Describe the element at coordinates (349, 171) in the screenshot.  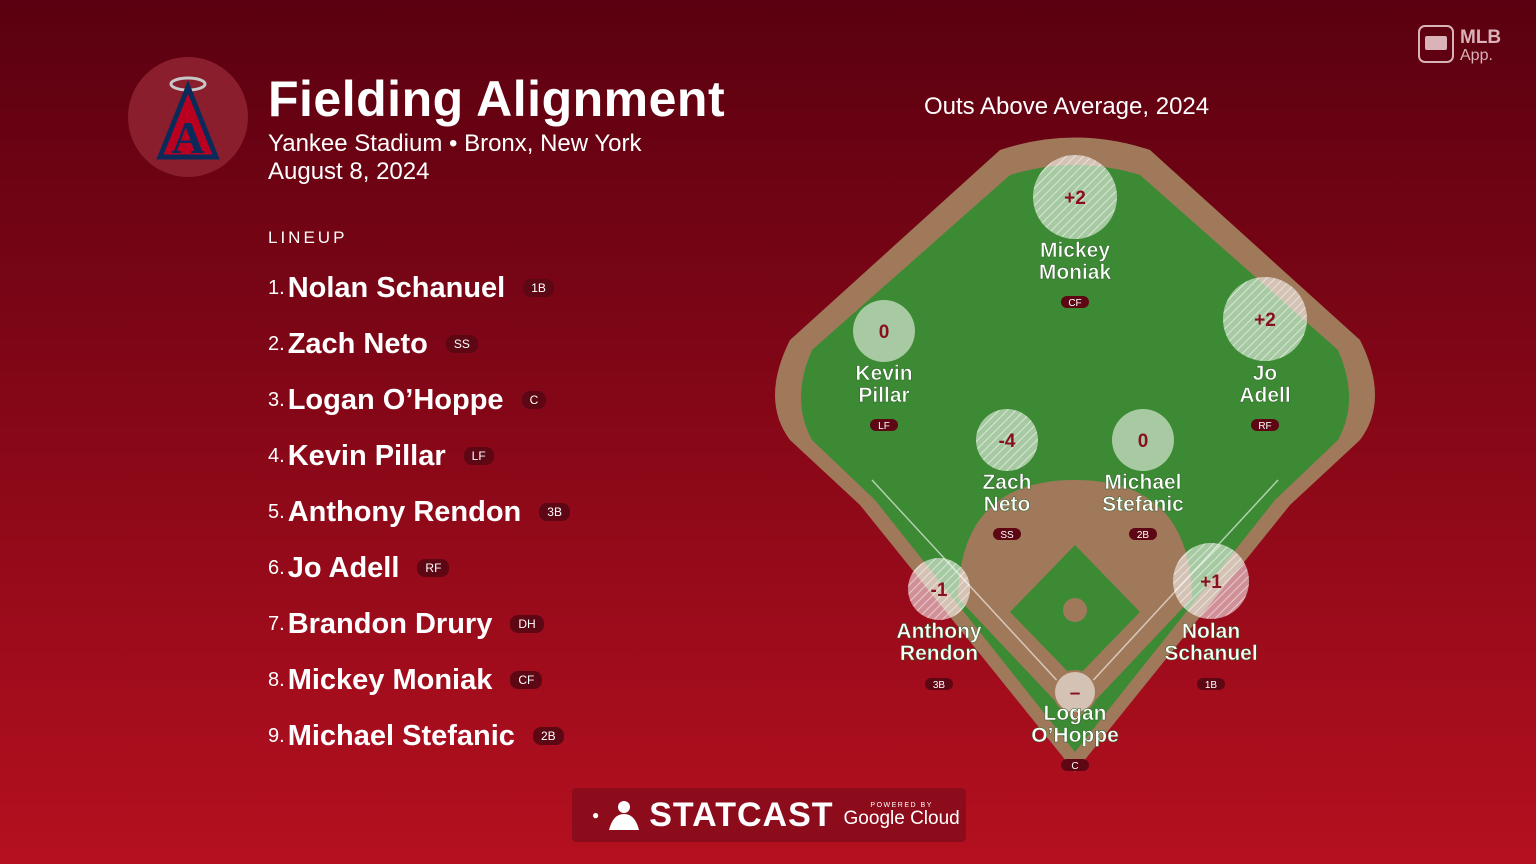
I see `game-date: August 8, 2024` at that location.